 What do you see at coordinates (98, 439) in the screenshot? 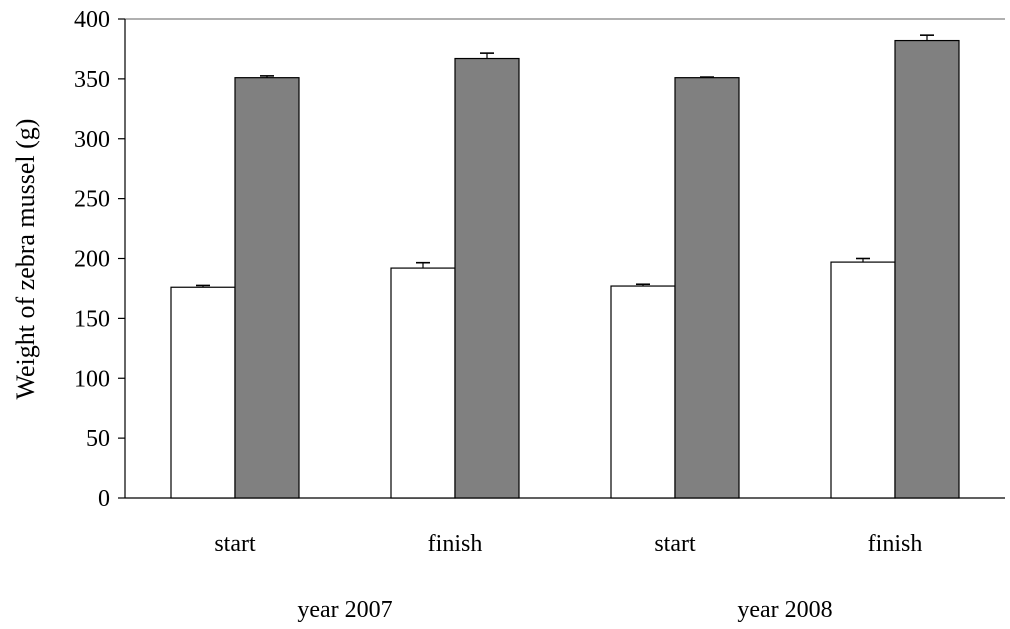
I see `y-tick-label: 50` at bounding box center [98, 439].